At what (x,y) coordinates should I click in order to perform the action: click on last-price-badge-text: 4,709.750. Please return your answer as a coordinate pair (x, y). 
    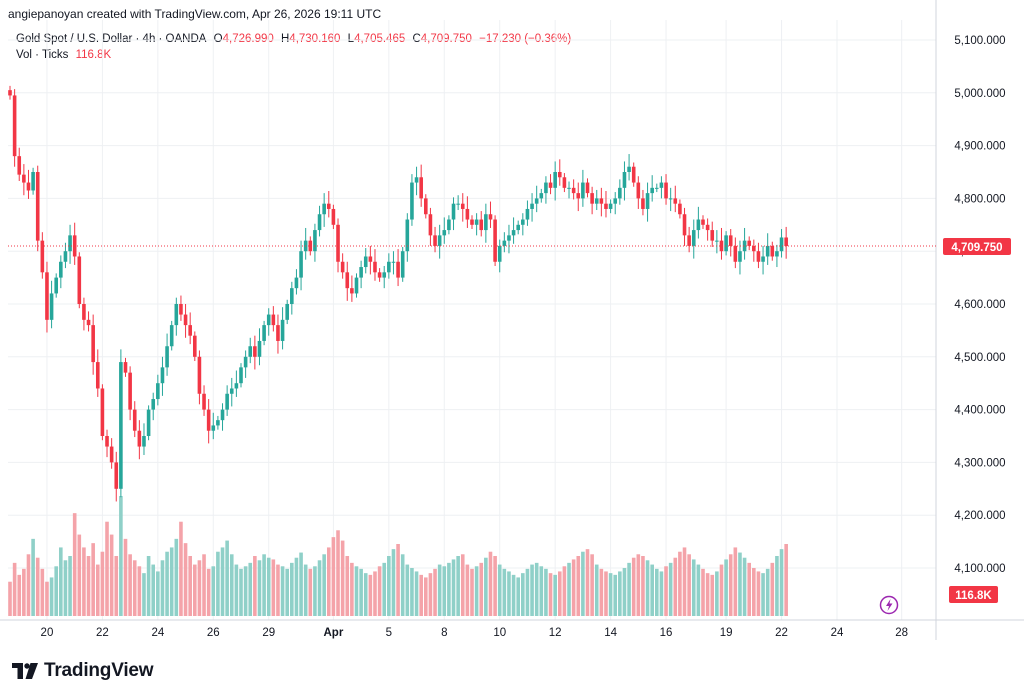
    Looking at the image, I should click on (976, 248).